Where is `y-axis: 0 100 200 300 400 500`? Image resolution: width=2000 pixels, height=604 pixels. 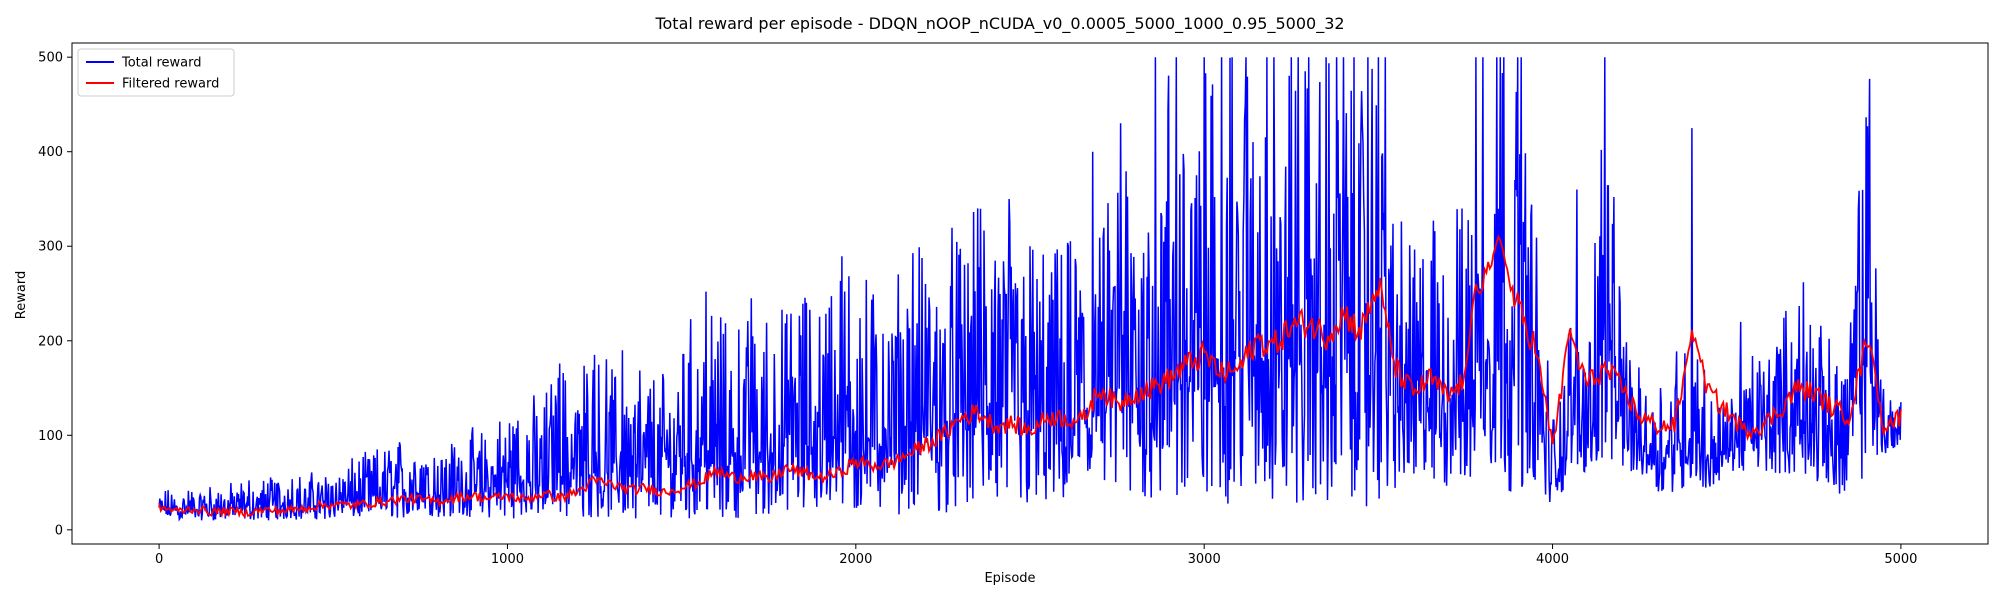 y-axis: 0 100 200 300 400 500 is located at coordinates (55, 294).